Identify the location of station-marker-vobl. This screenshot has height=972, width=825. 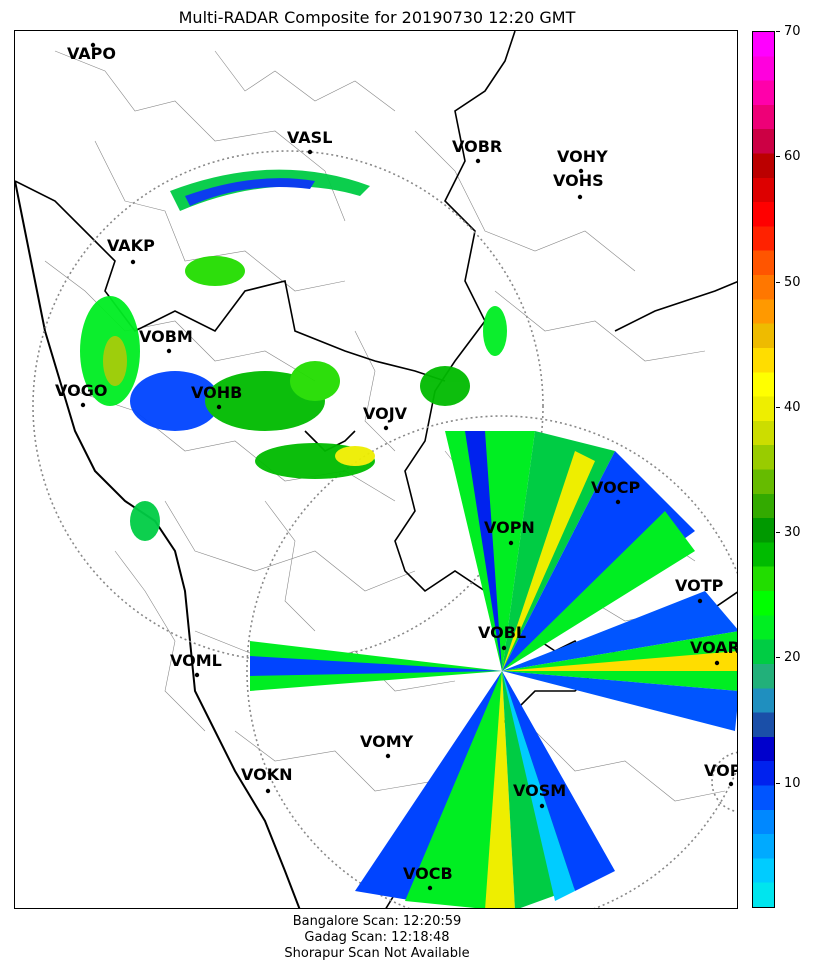
(504, 648).